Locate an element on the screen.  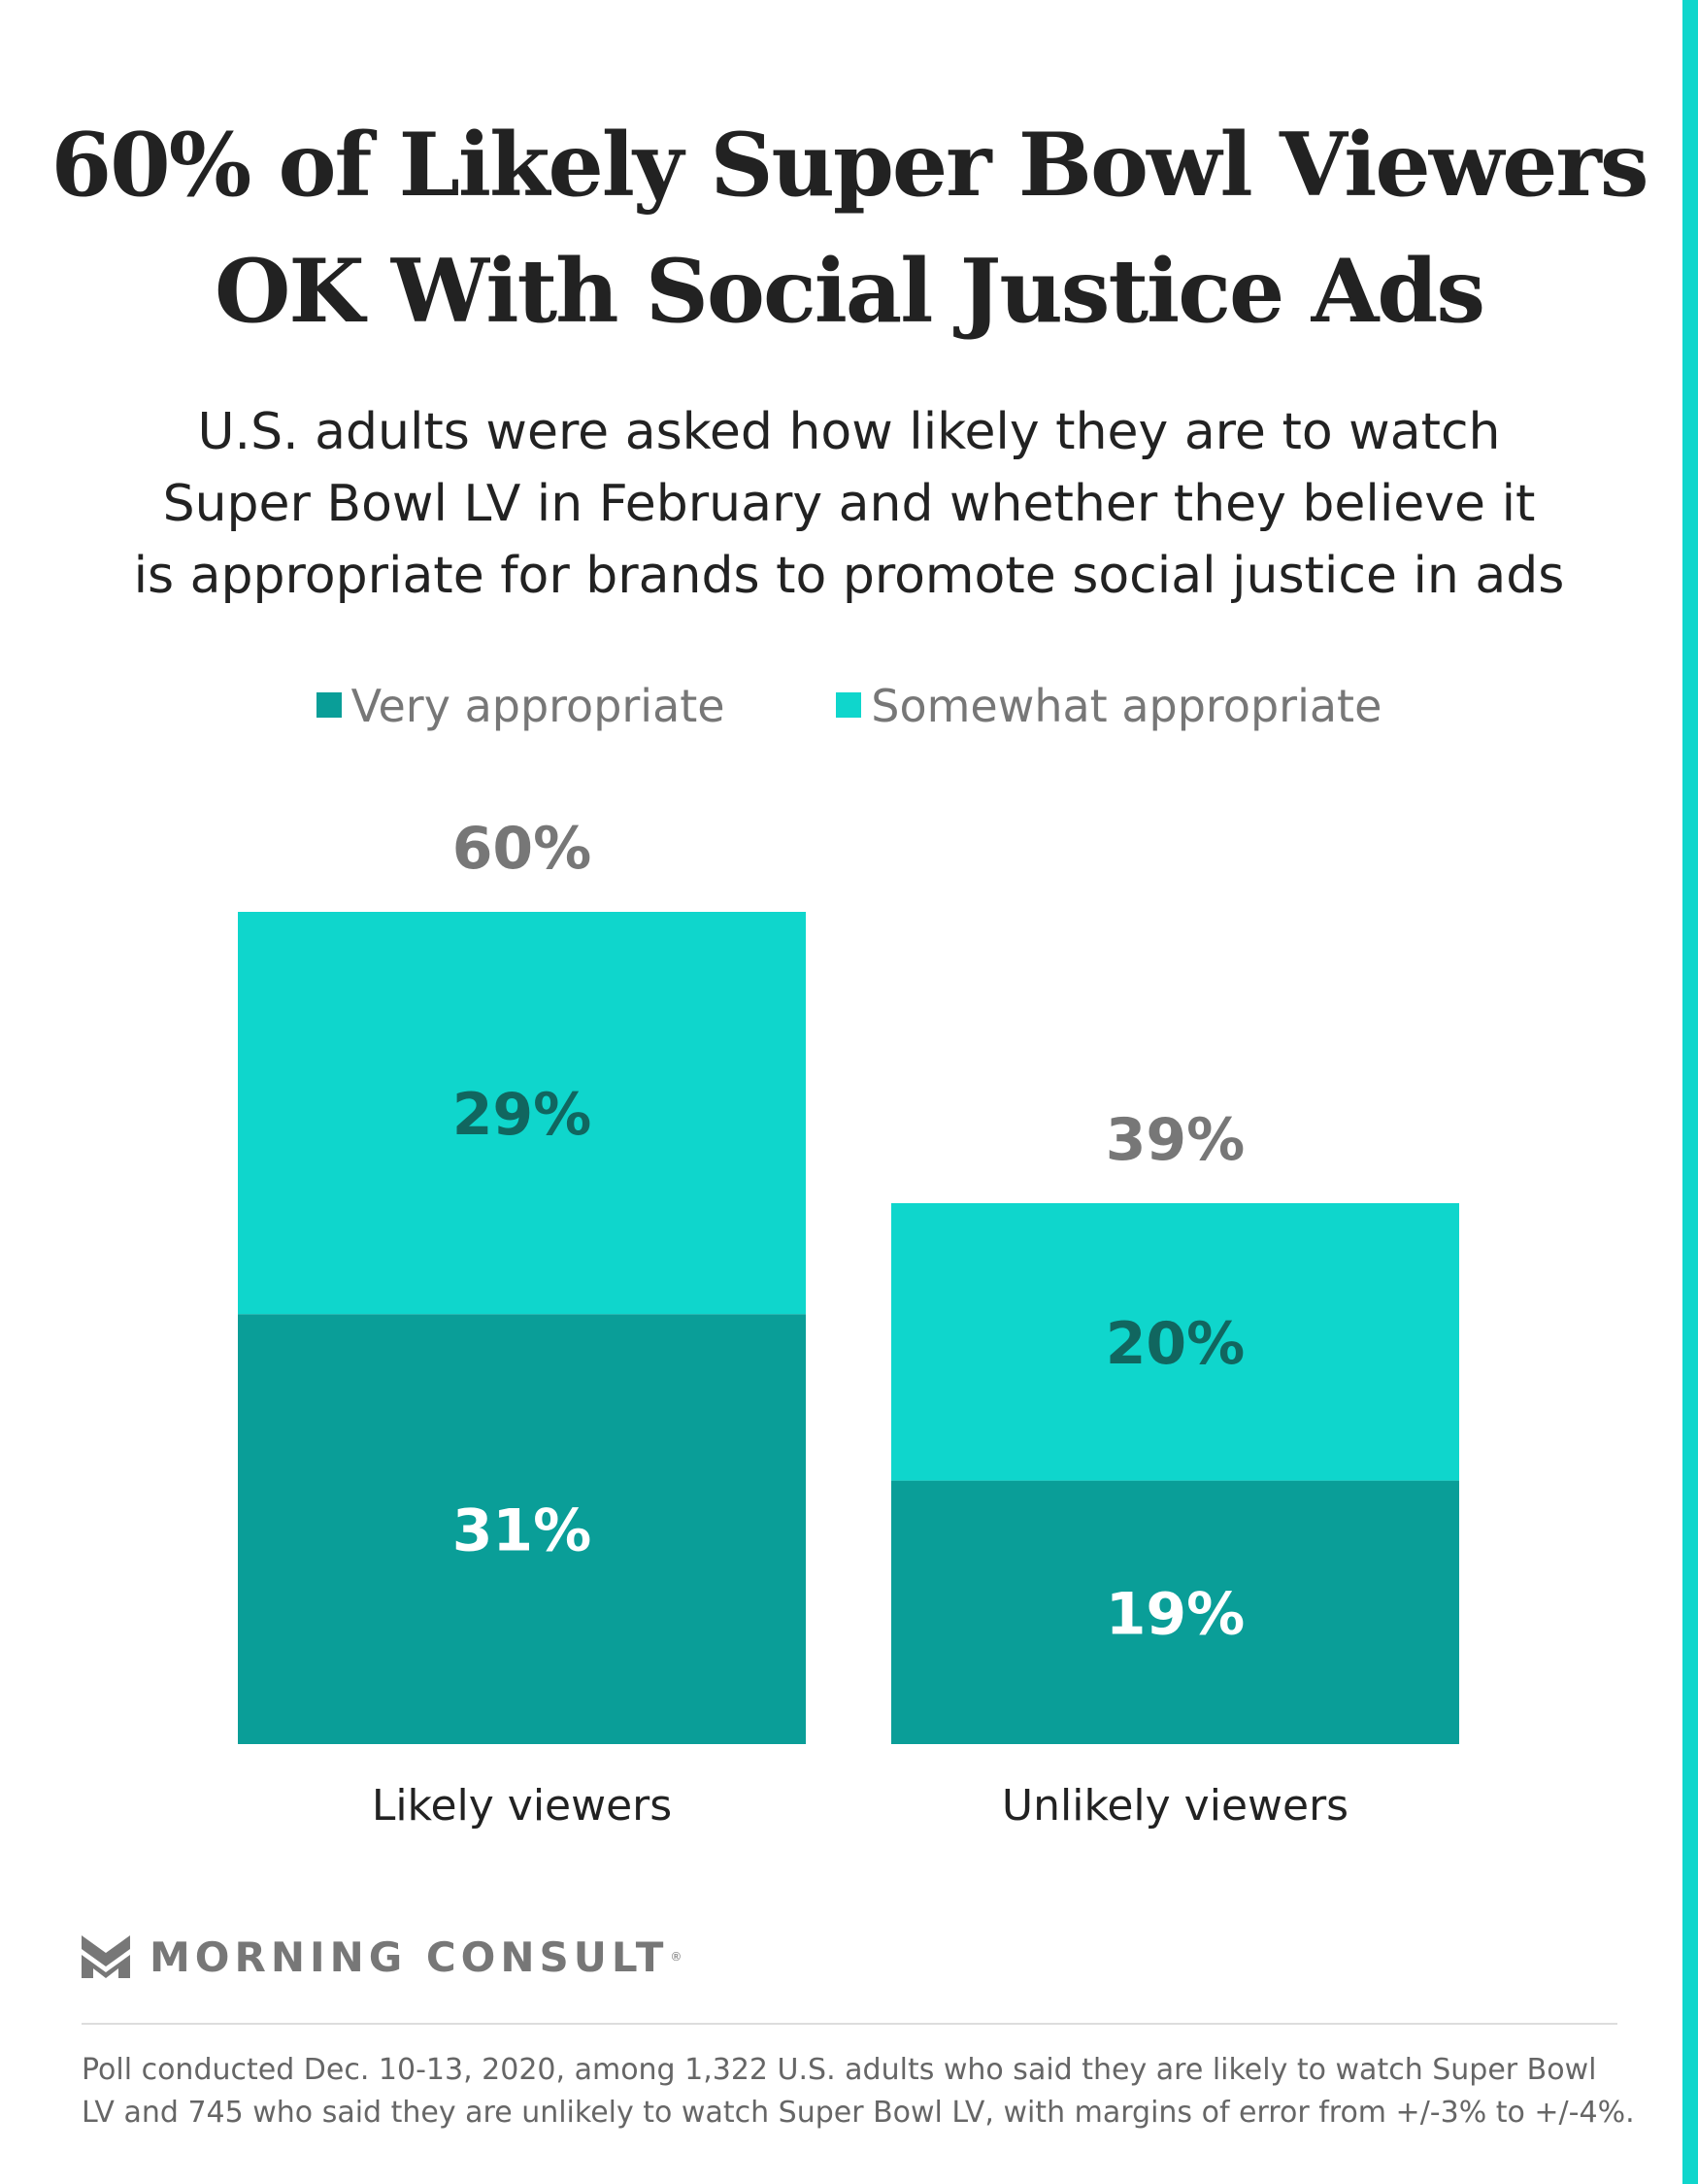
data-label-very: 31% is located at coordinates (522, 1531).